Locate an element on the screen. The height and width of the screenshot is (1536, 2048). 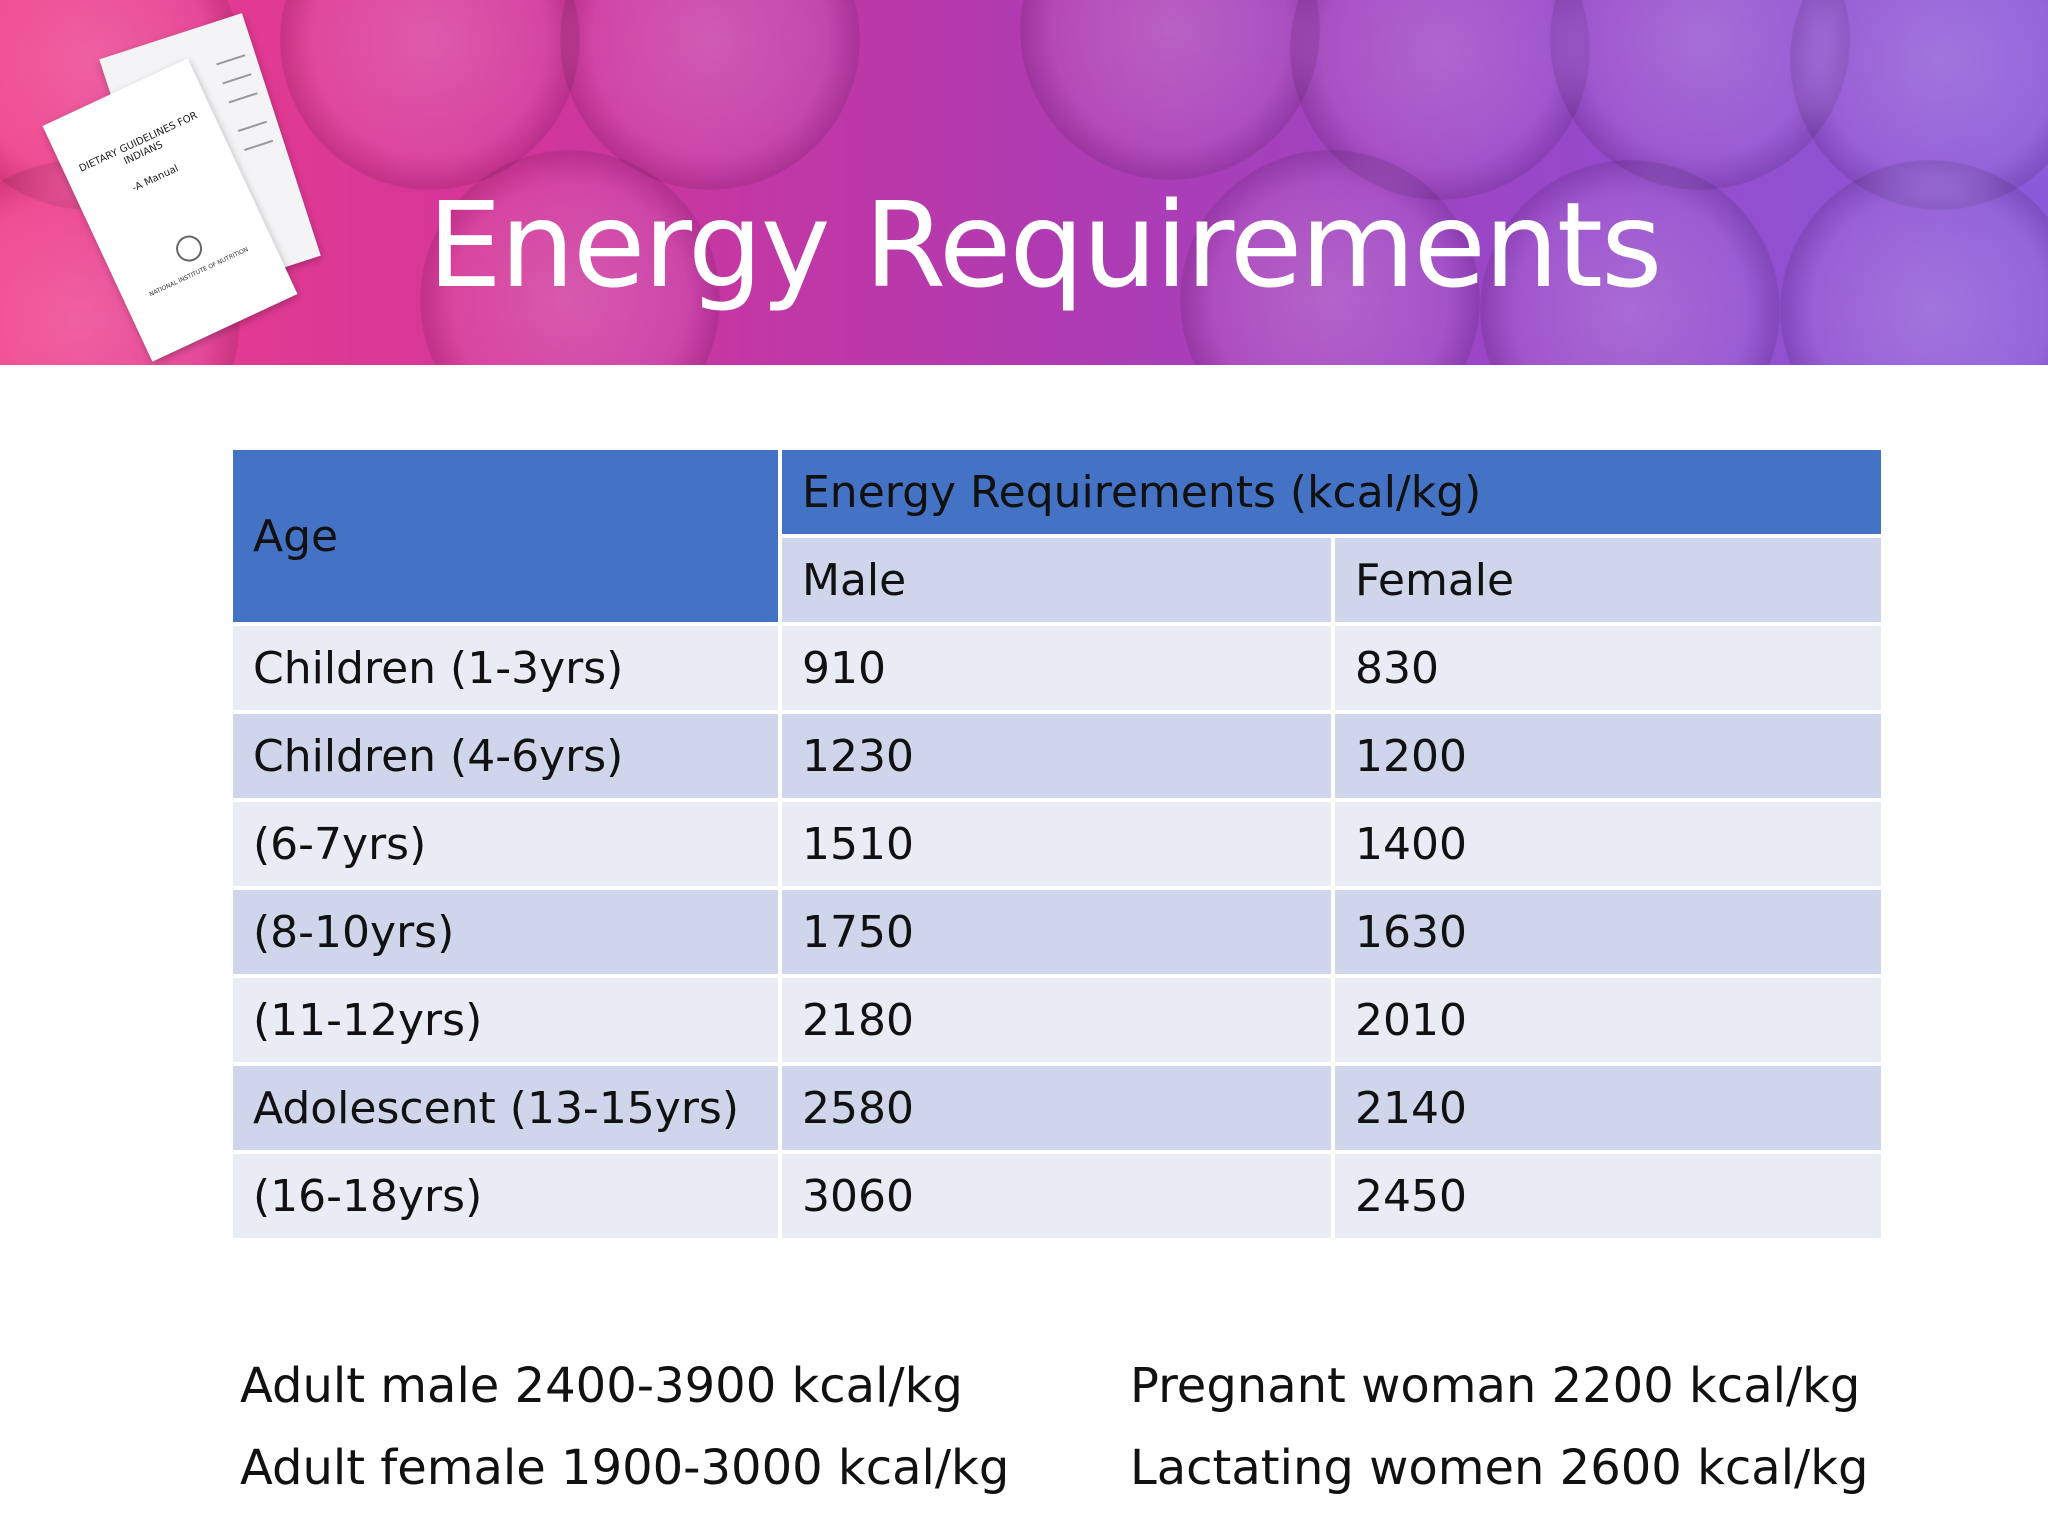
male-cell: 910 is located at coordinates (1056, 668).